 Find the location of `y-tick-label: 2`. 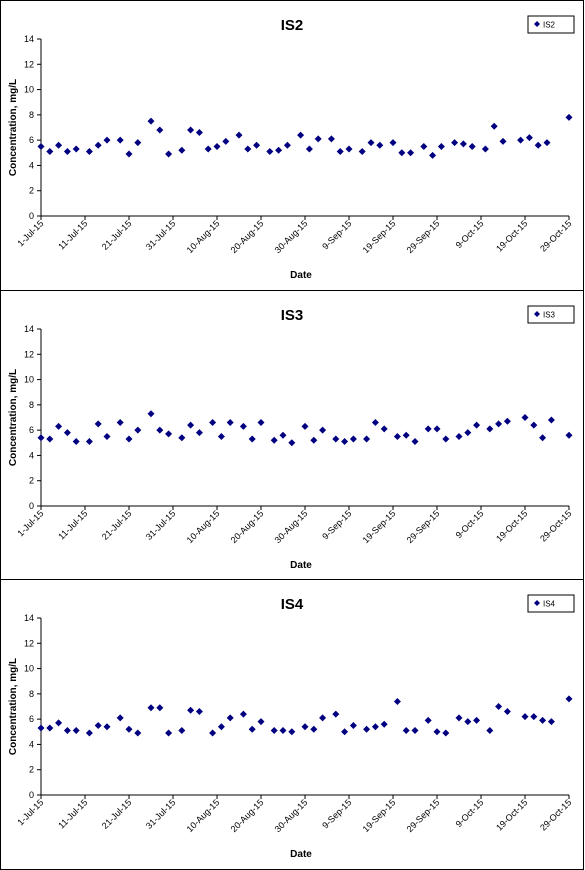

y-tick-label: 2 is located at coordinates (31, 770).